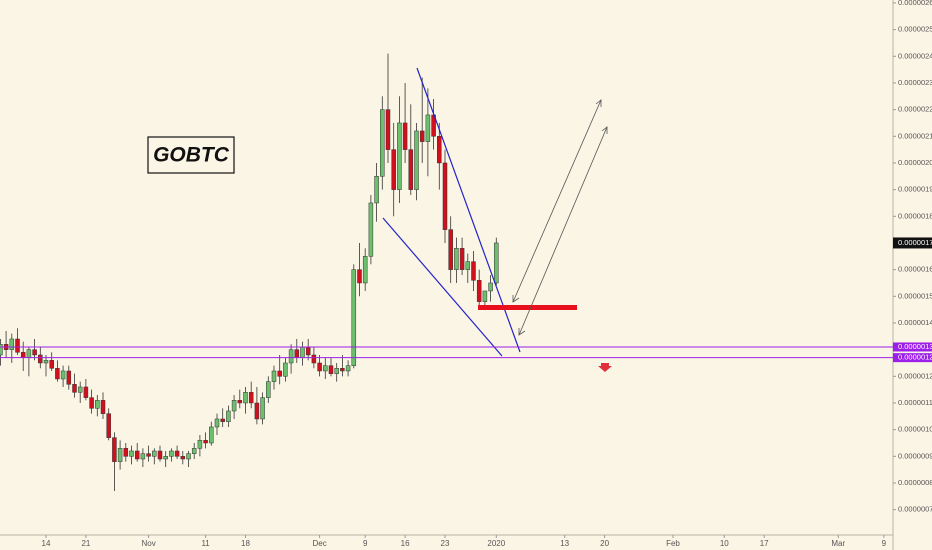 This screenshot has height=550, width=932. I want to click on level-label: 0.00000131, so click(915, 346).